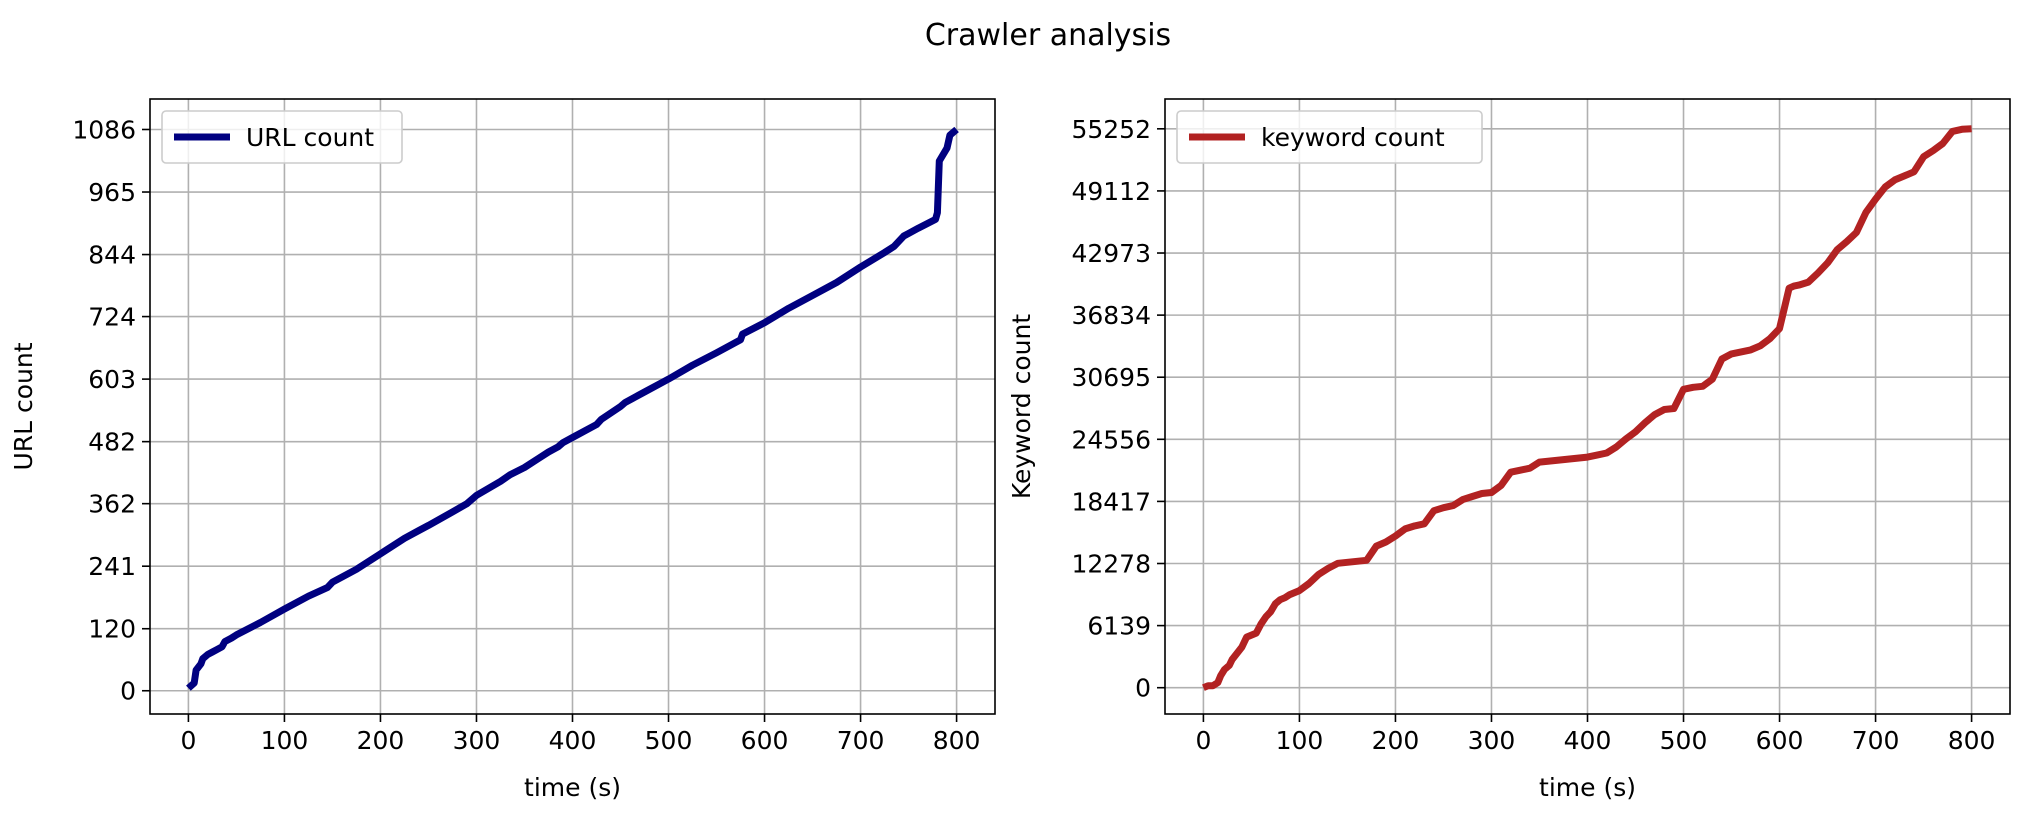  Describe the element at coordinates (112, 442) in the screenshot. I see `url-y-tick-label: 482` at that location.